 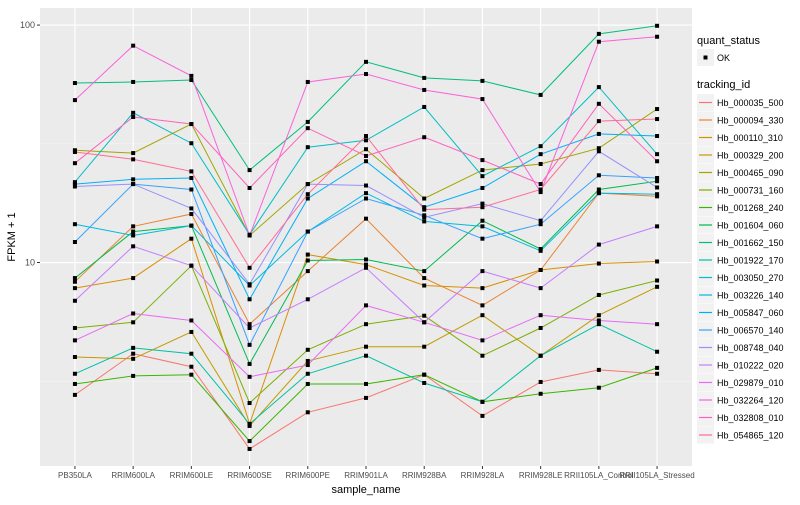 I want to click on legend-label: Hb_029879_010, so click(x=750, y=383).